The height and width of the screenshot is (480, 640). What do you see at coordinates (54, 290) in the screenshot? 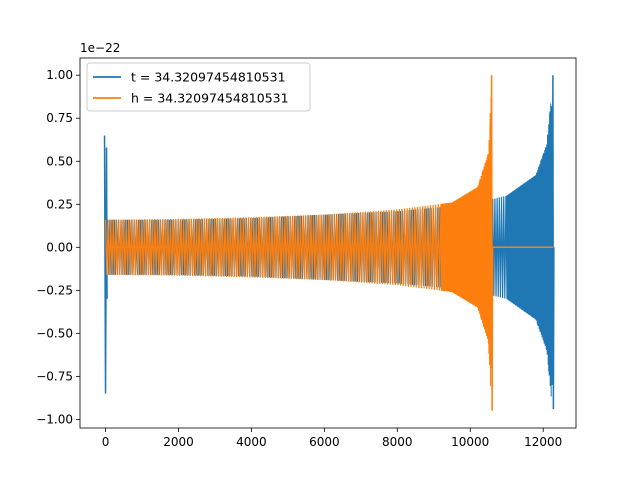
I see `y-tick-label: −0.25` at bounding box center [54, 290].